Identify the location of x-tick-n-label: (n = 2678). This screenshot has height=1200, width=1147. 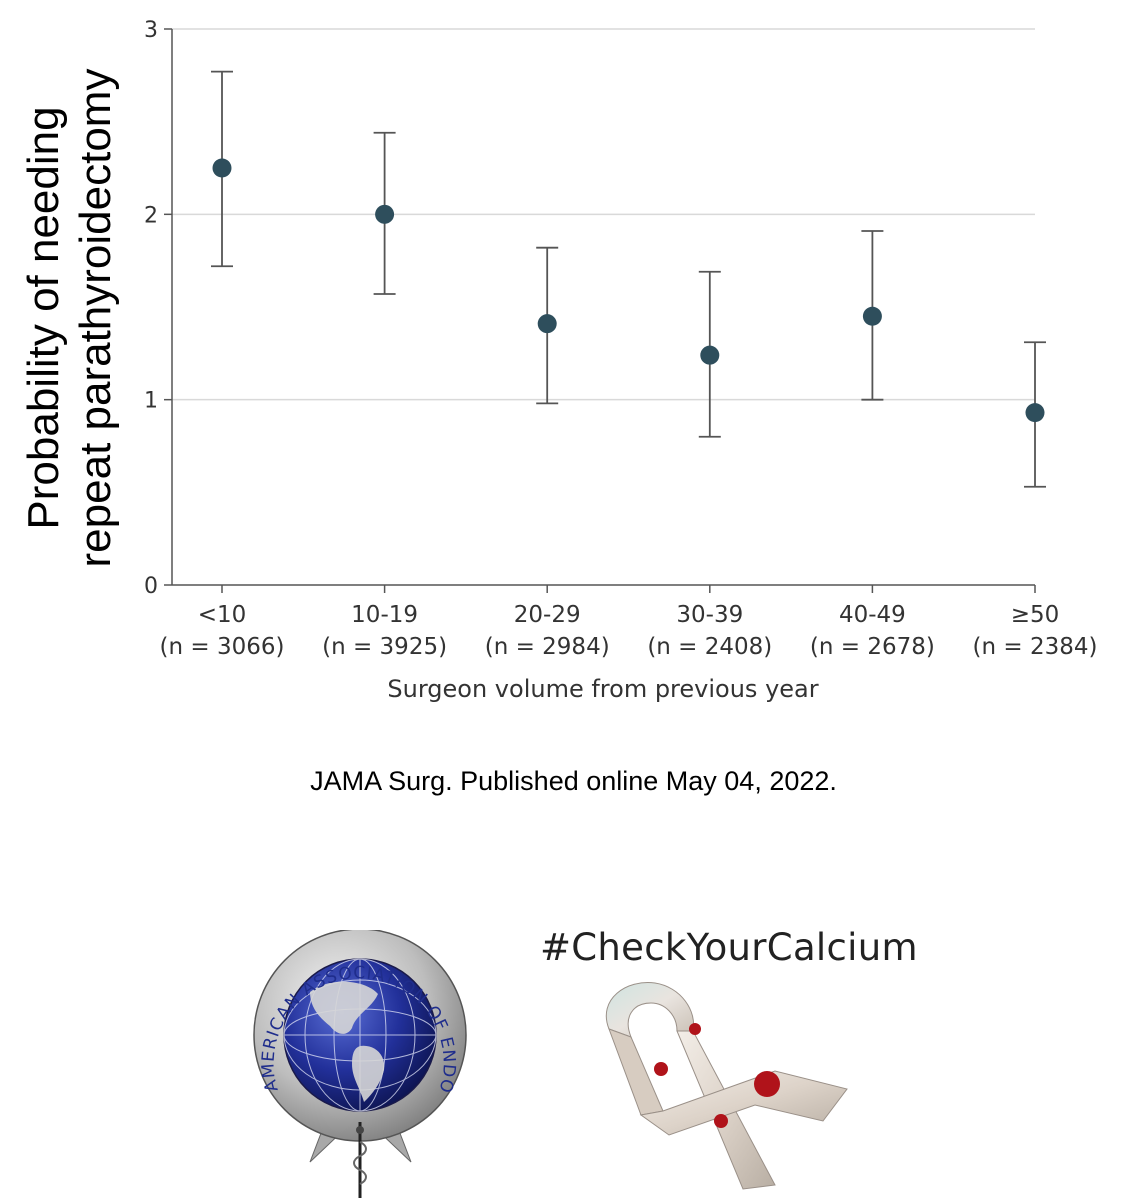
(872, 647).